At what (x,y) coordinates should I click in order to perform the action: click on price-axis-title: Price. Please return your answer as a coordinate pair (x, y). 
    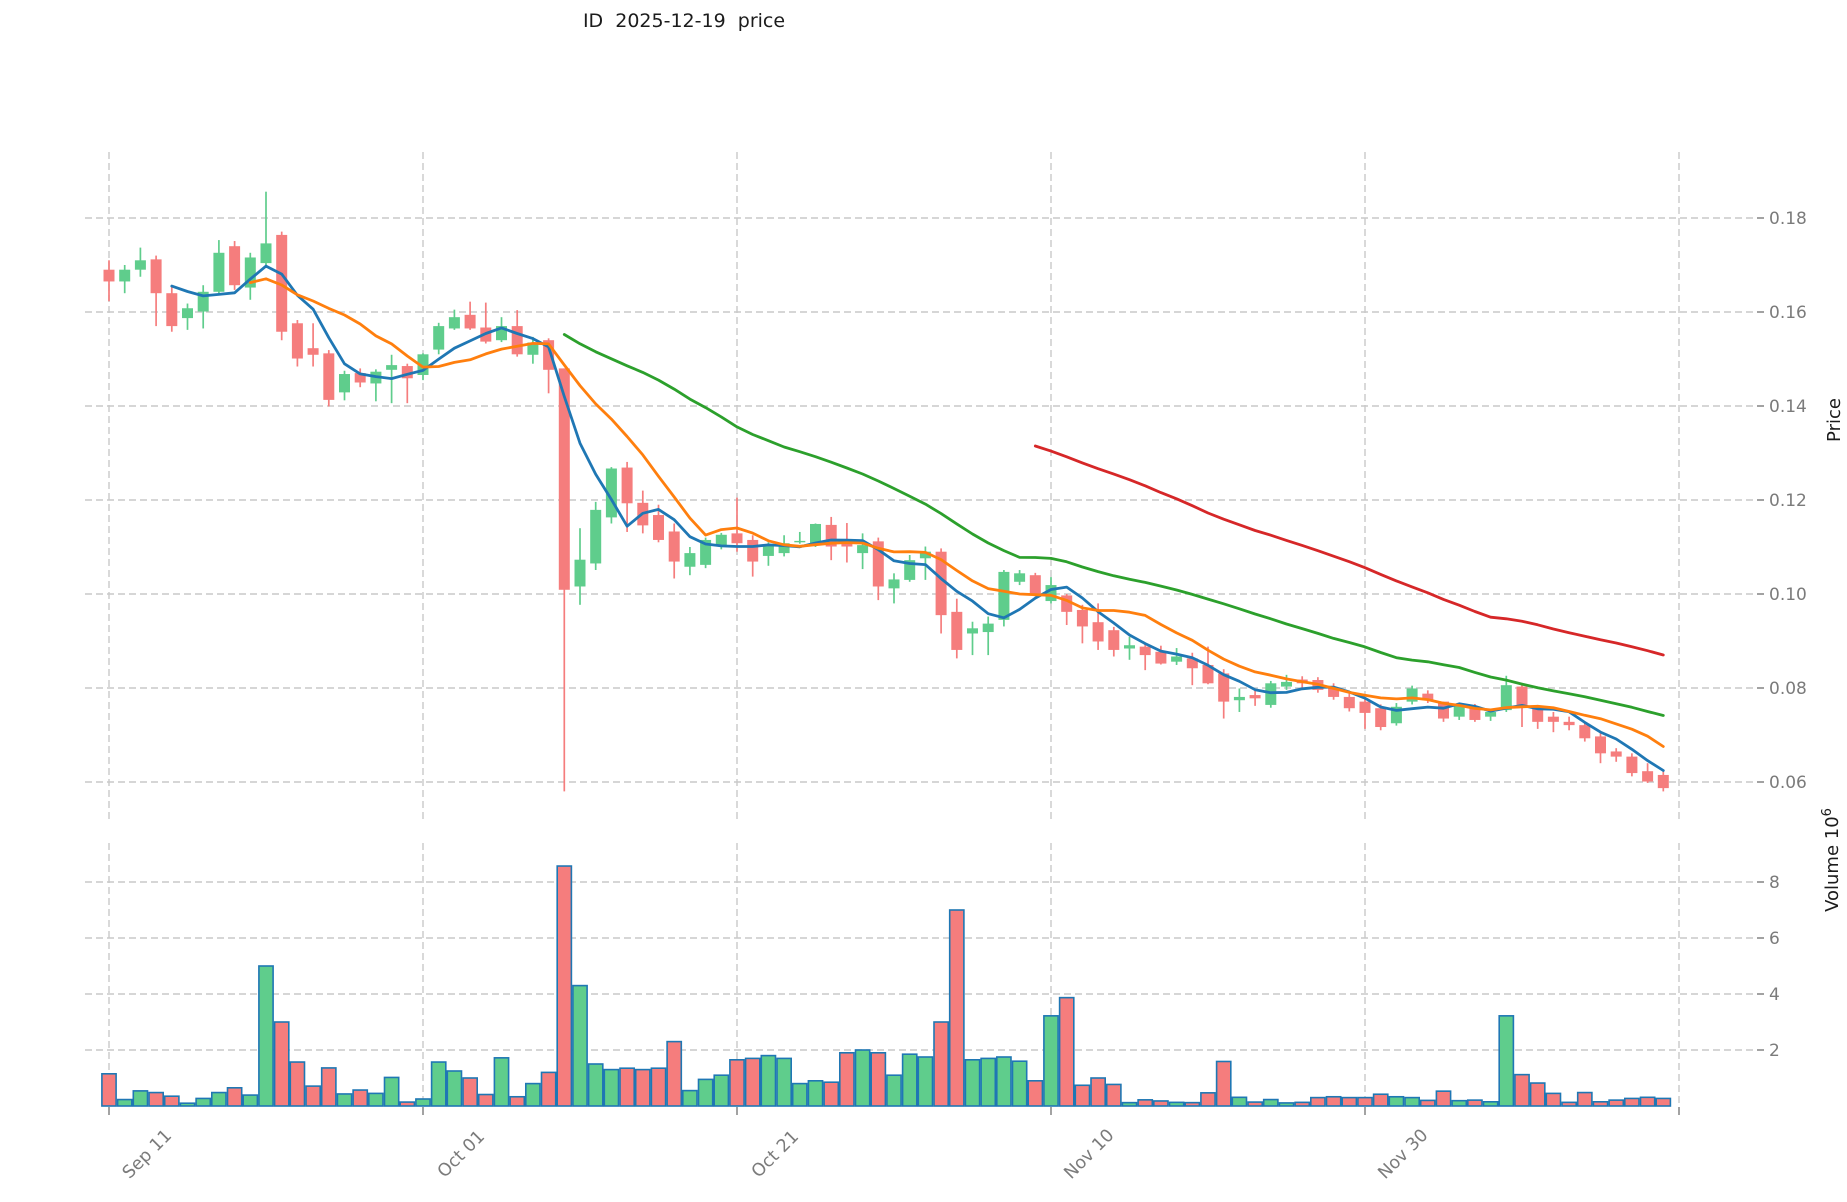
    Looking at the image, I should click on (1834, 420).